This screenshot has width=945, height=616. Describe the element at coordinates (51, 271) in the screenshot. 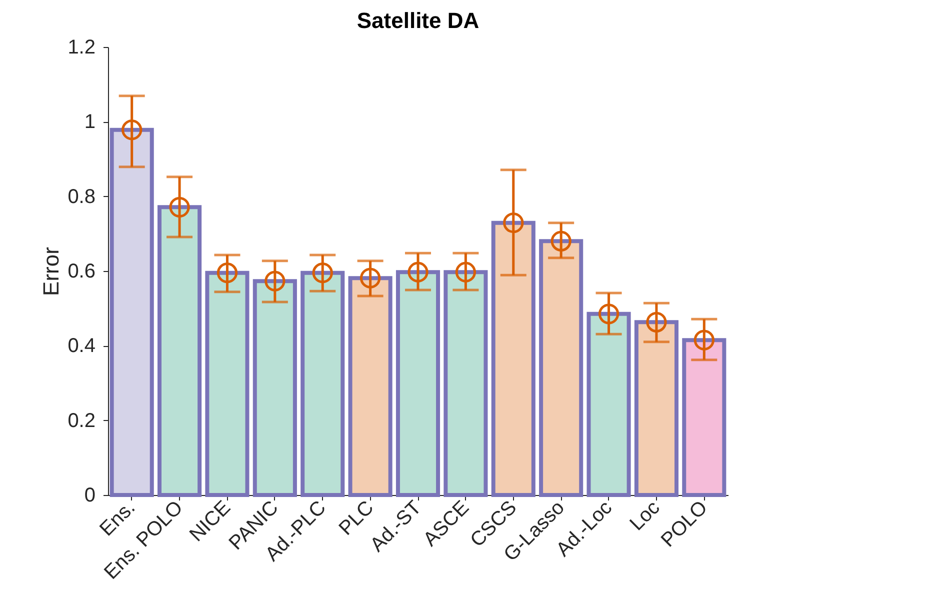

I see `y-axis-title: Error` at that location.